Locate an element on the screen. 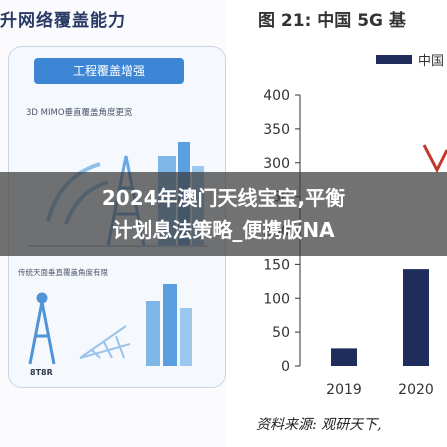 The image size is (447, 447). headline: 2024年澳门天线宝宝,平衡 计划息法策略_便携版NA is located at coordinates (223, 214).